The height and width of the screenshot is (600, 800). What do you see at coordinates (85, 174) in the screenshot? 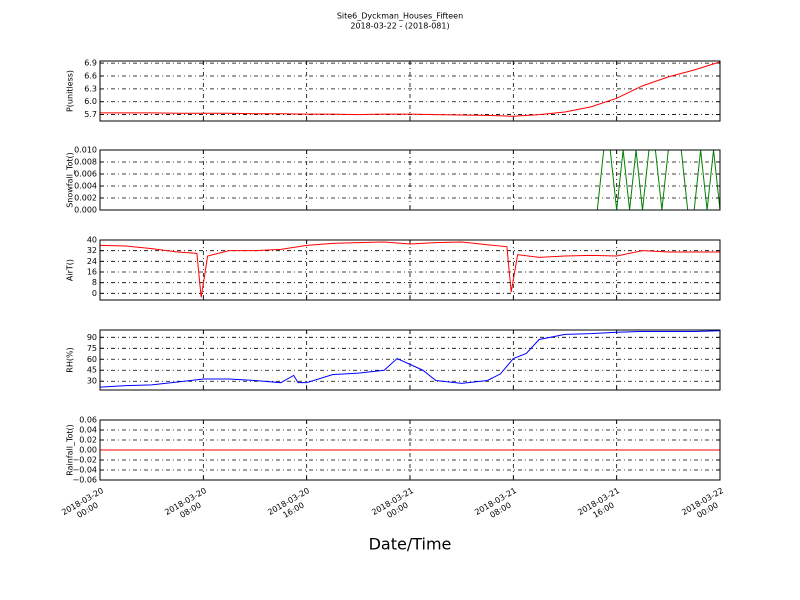
I see `y-tick-label: 0.006` at bounding box center [85, 174].